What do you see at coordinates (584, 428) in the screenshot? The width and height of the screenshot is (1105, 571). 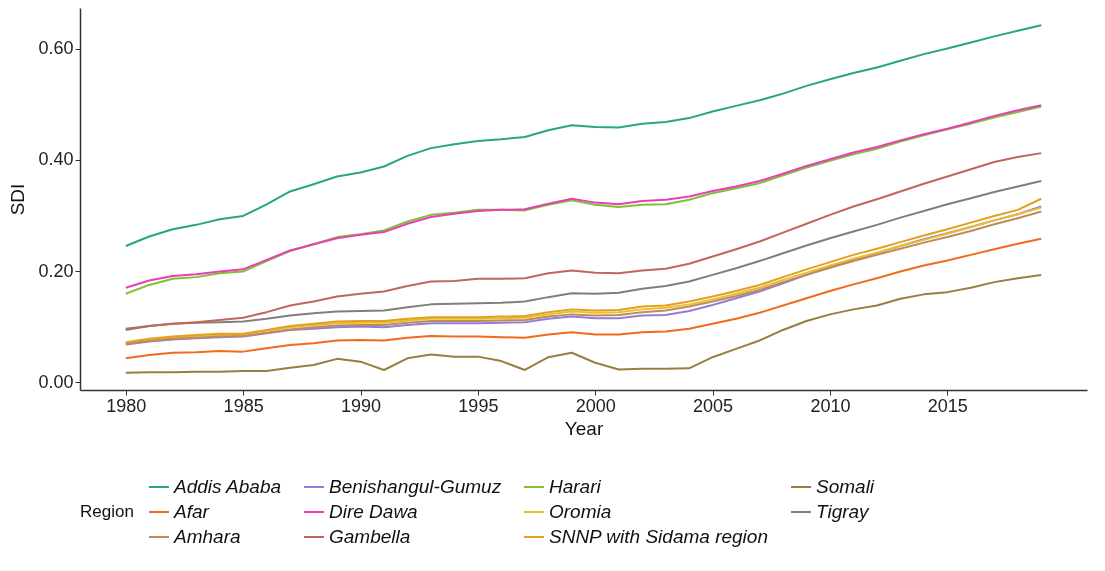 I see `x-axis-title: Year` at bounding box center [584, 428].